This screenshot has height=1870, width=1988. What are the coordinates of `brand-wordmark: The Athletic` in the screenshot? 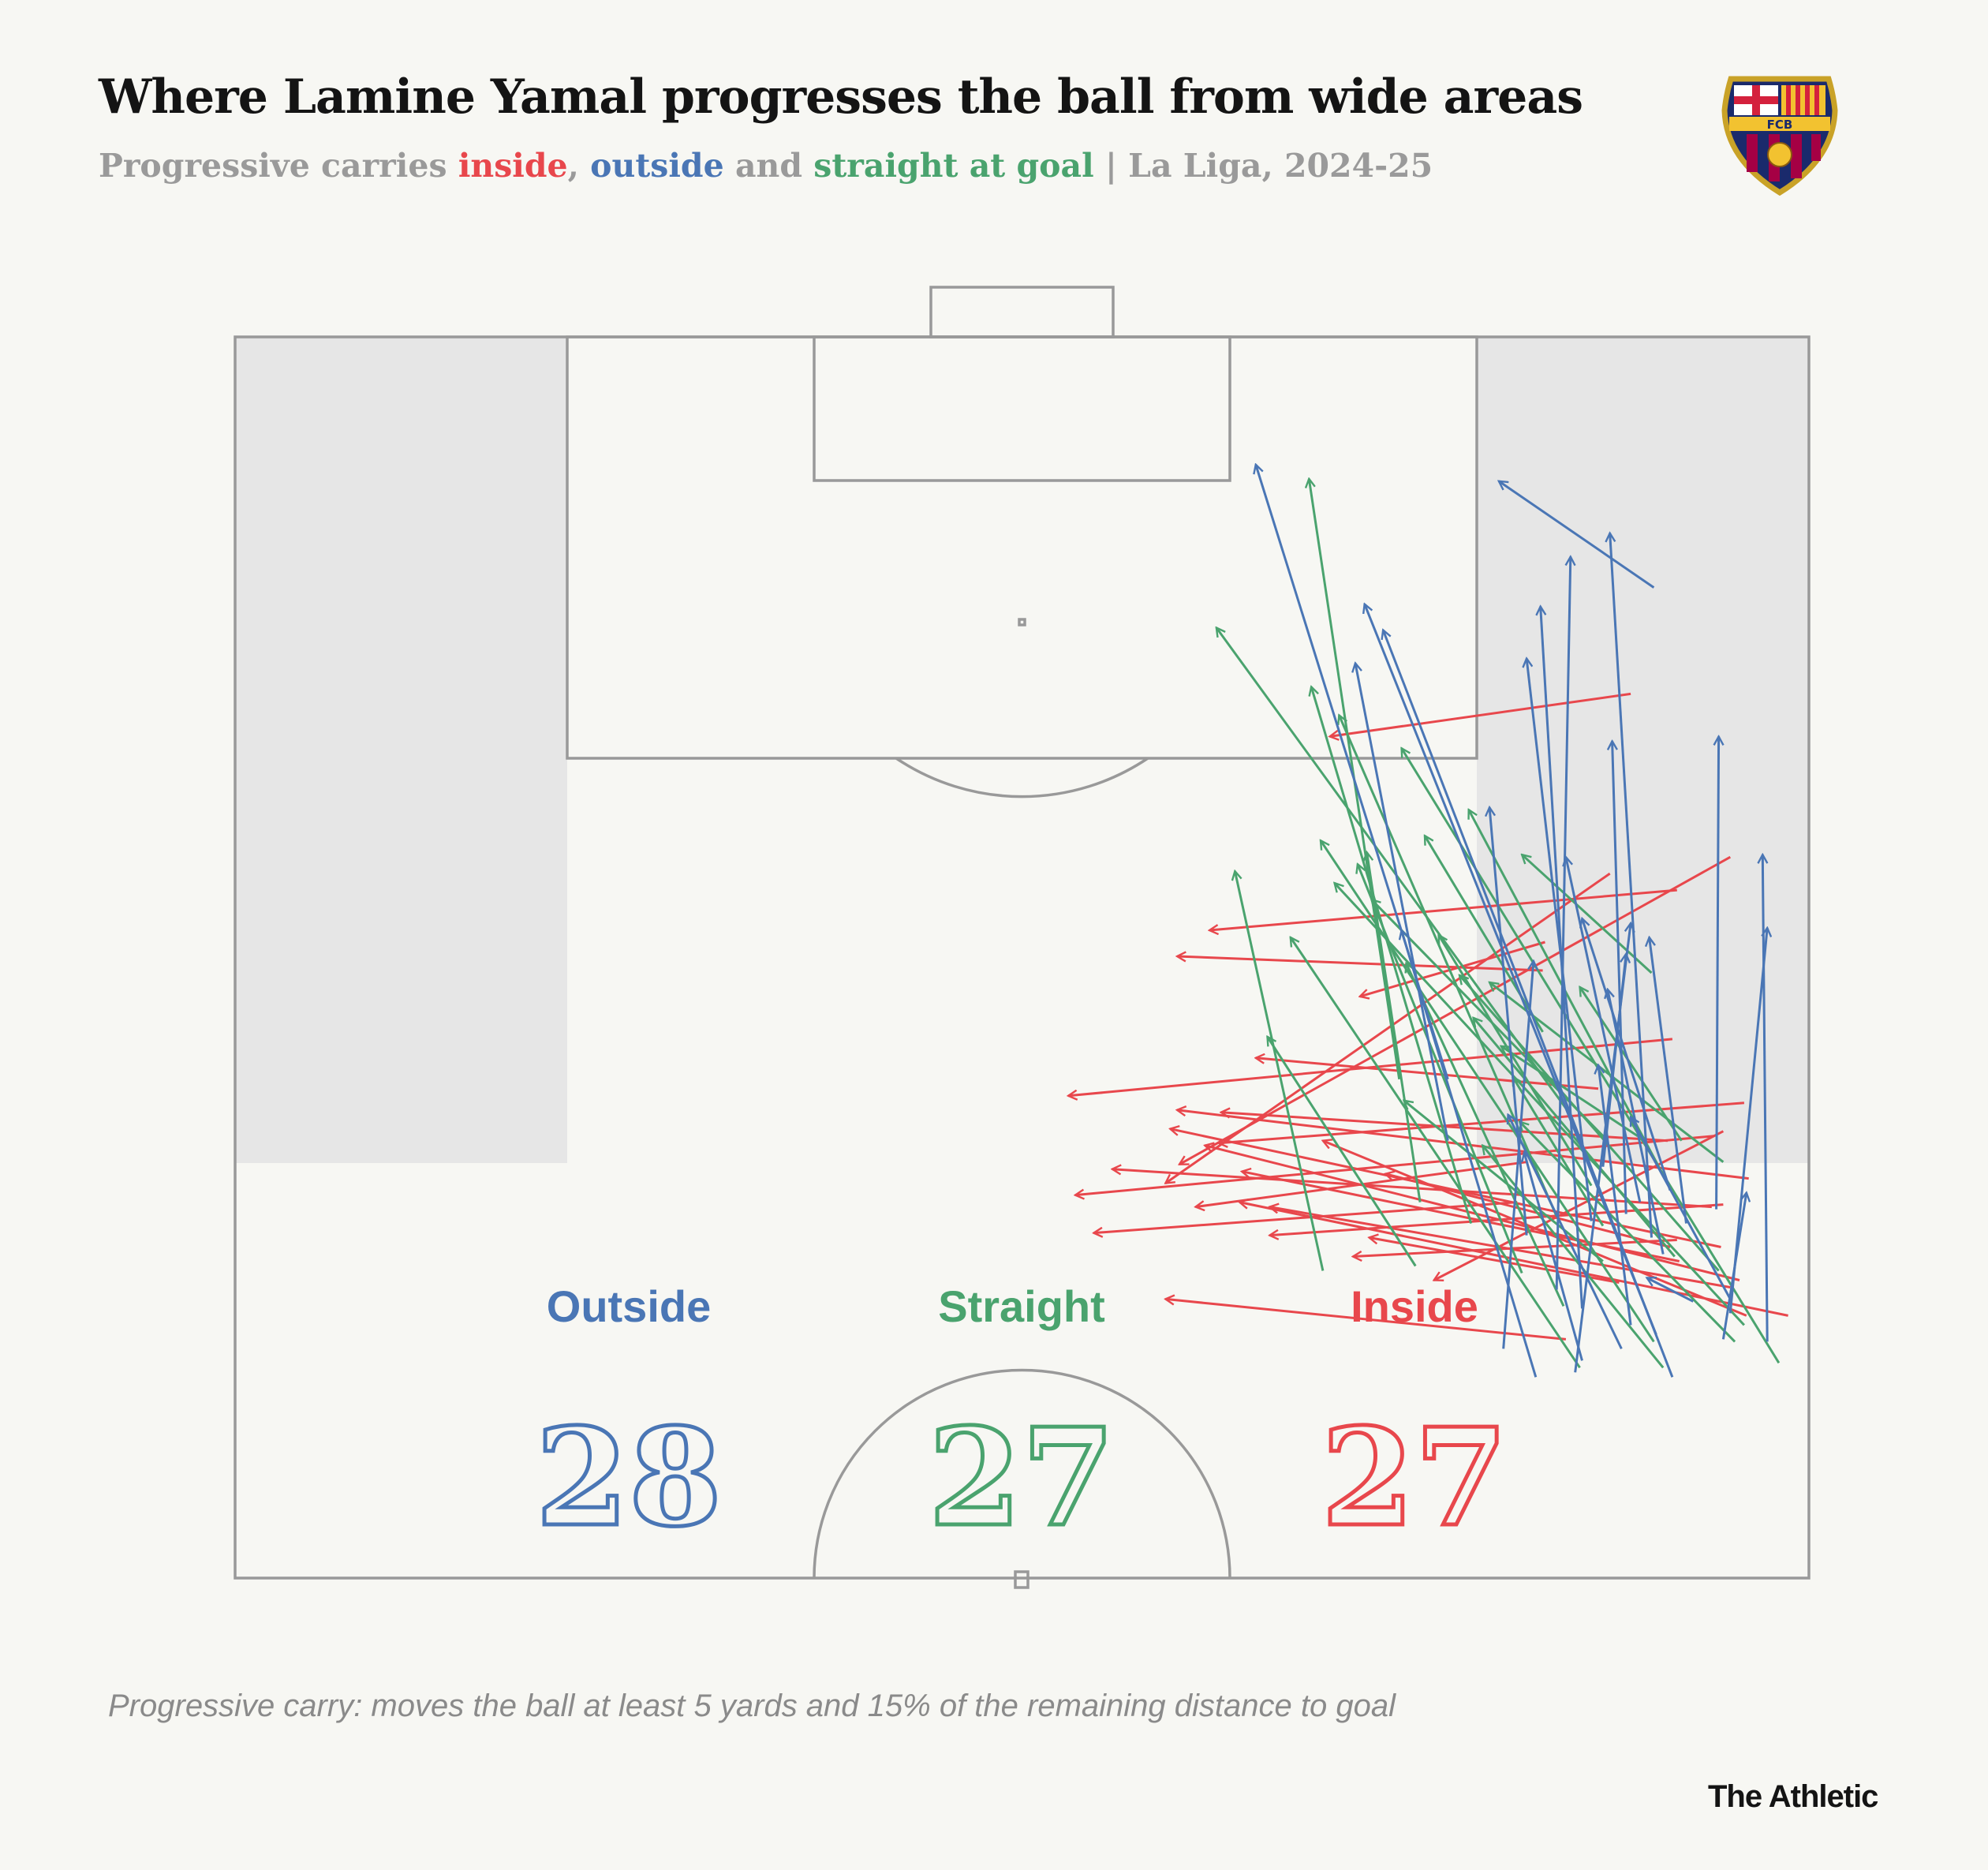 It's located at (1793, 1797).